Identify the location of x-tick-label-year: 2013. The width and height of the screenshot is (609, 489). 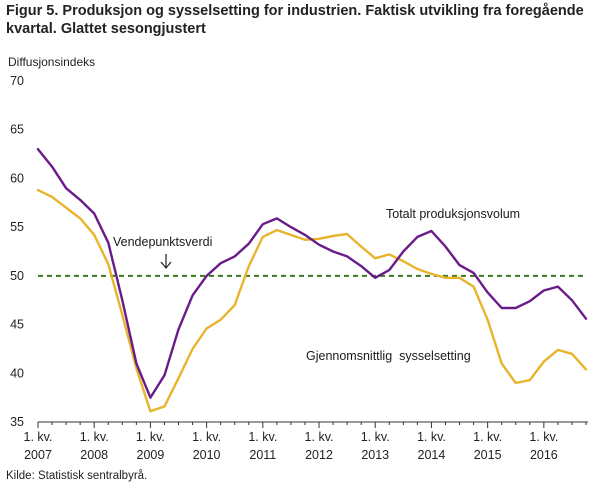
(375, 455).